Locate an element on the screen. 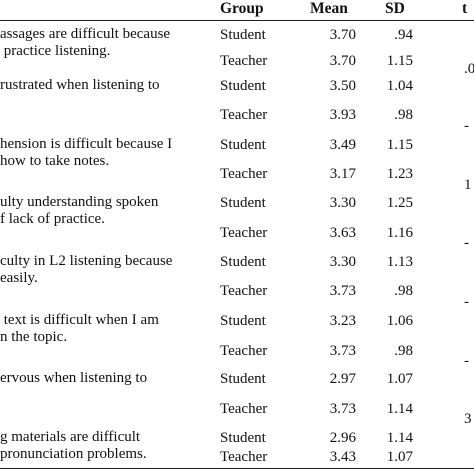 The height and width of the screenshot is (474, 474). sd-cell: 1.06 is located at coordinates (399, 321).